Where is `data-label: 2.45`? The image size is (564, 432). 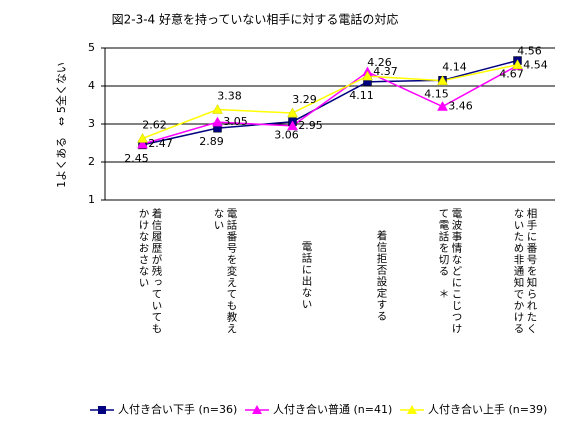 data-label: 2.45 is located at coordinates (136, 158).